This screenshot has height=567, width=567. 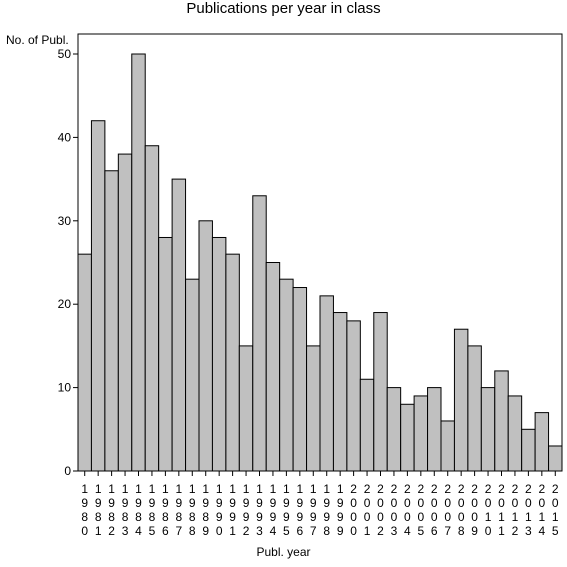 I want to click on bar-1996, so click(x=300, y=379).